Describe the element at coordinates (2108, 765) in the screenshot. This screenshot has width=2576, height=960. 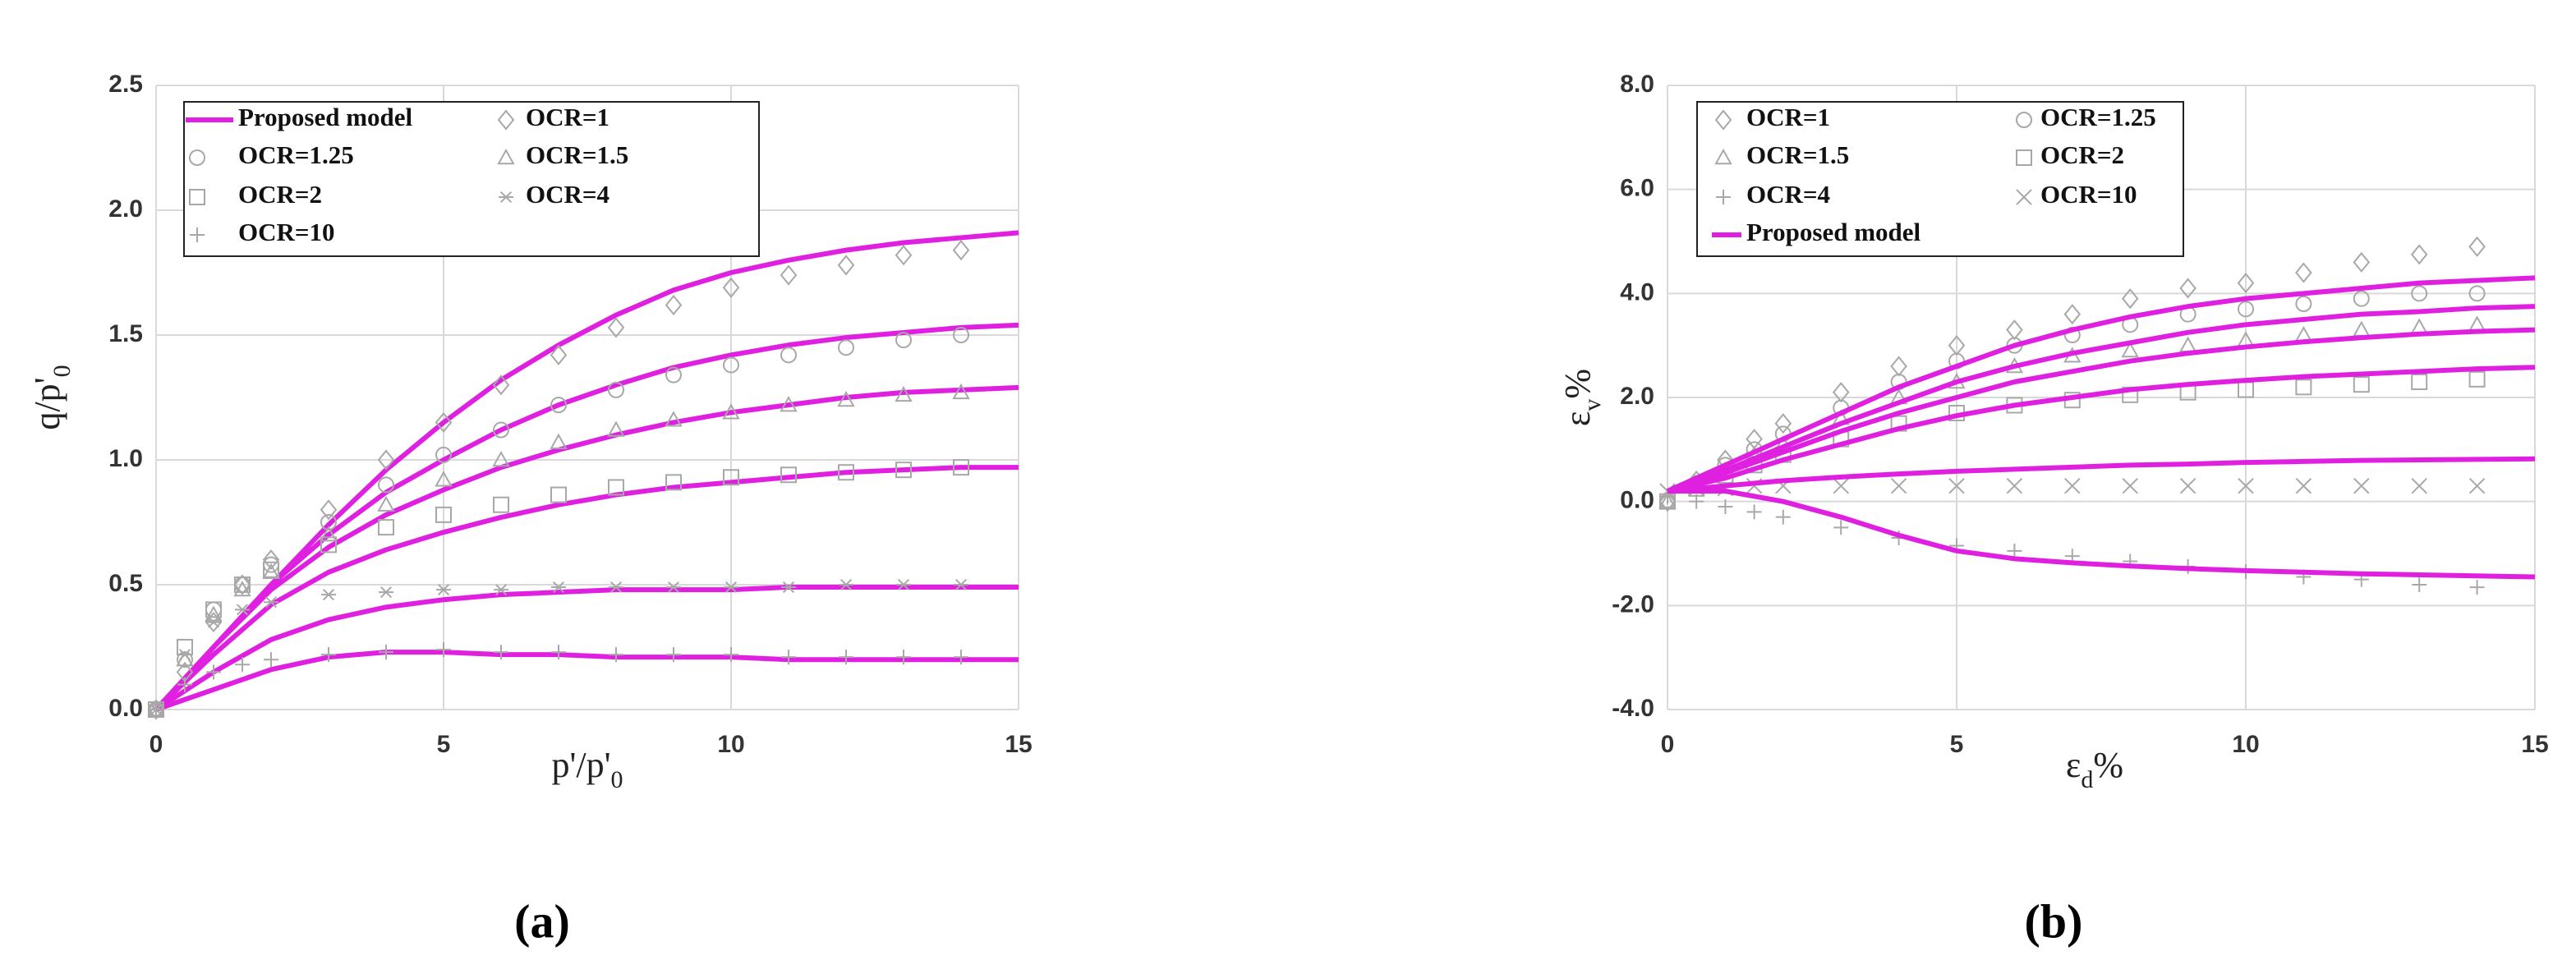
I see `x-axis-label-part: %` at that location.